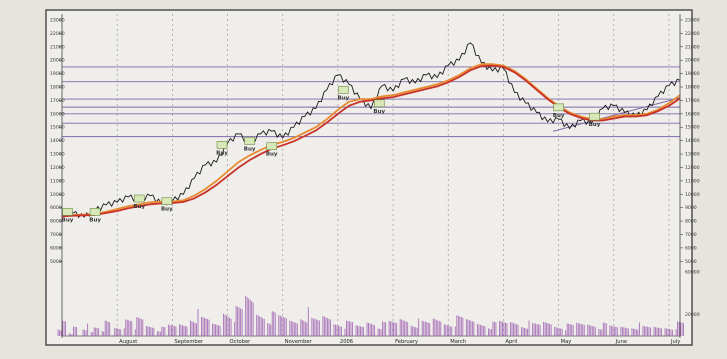 The image size is (727, 359). What do you see at coordinates (57, 181) in the screenshot?
I see `left-tick-label: 11000` at bounding box center [57, 181].